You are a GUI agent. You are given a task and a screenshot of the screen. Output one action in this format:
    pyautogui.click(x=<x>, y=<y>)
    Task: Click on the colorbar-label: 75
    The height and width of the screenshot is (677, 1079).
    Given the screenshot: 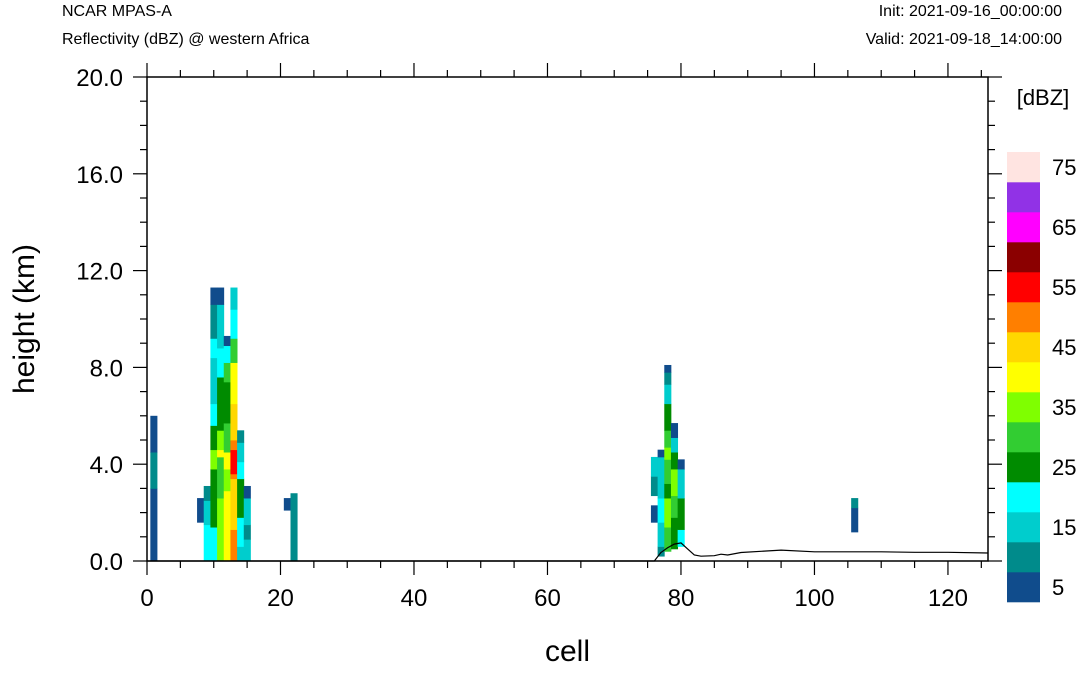 What is the action you would take?
    pyautogui.click(x=1064, y=167)
    